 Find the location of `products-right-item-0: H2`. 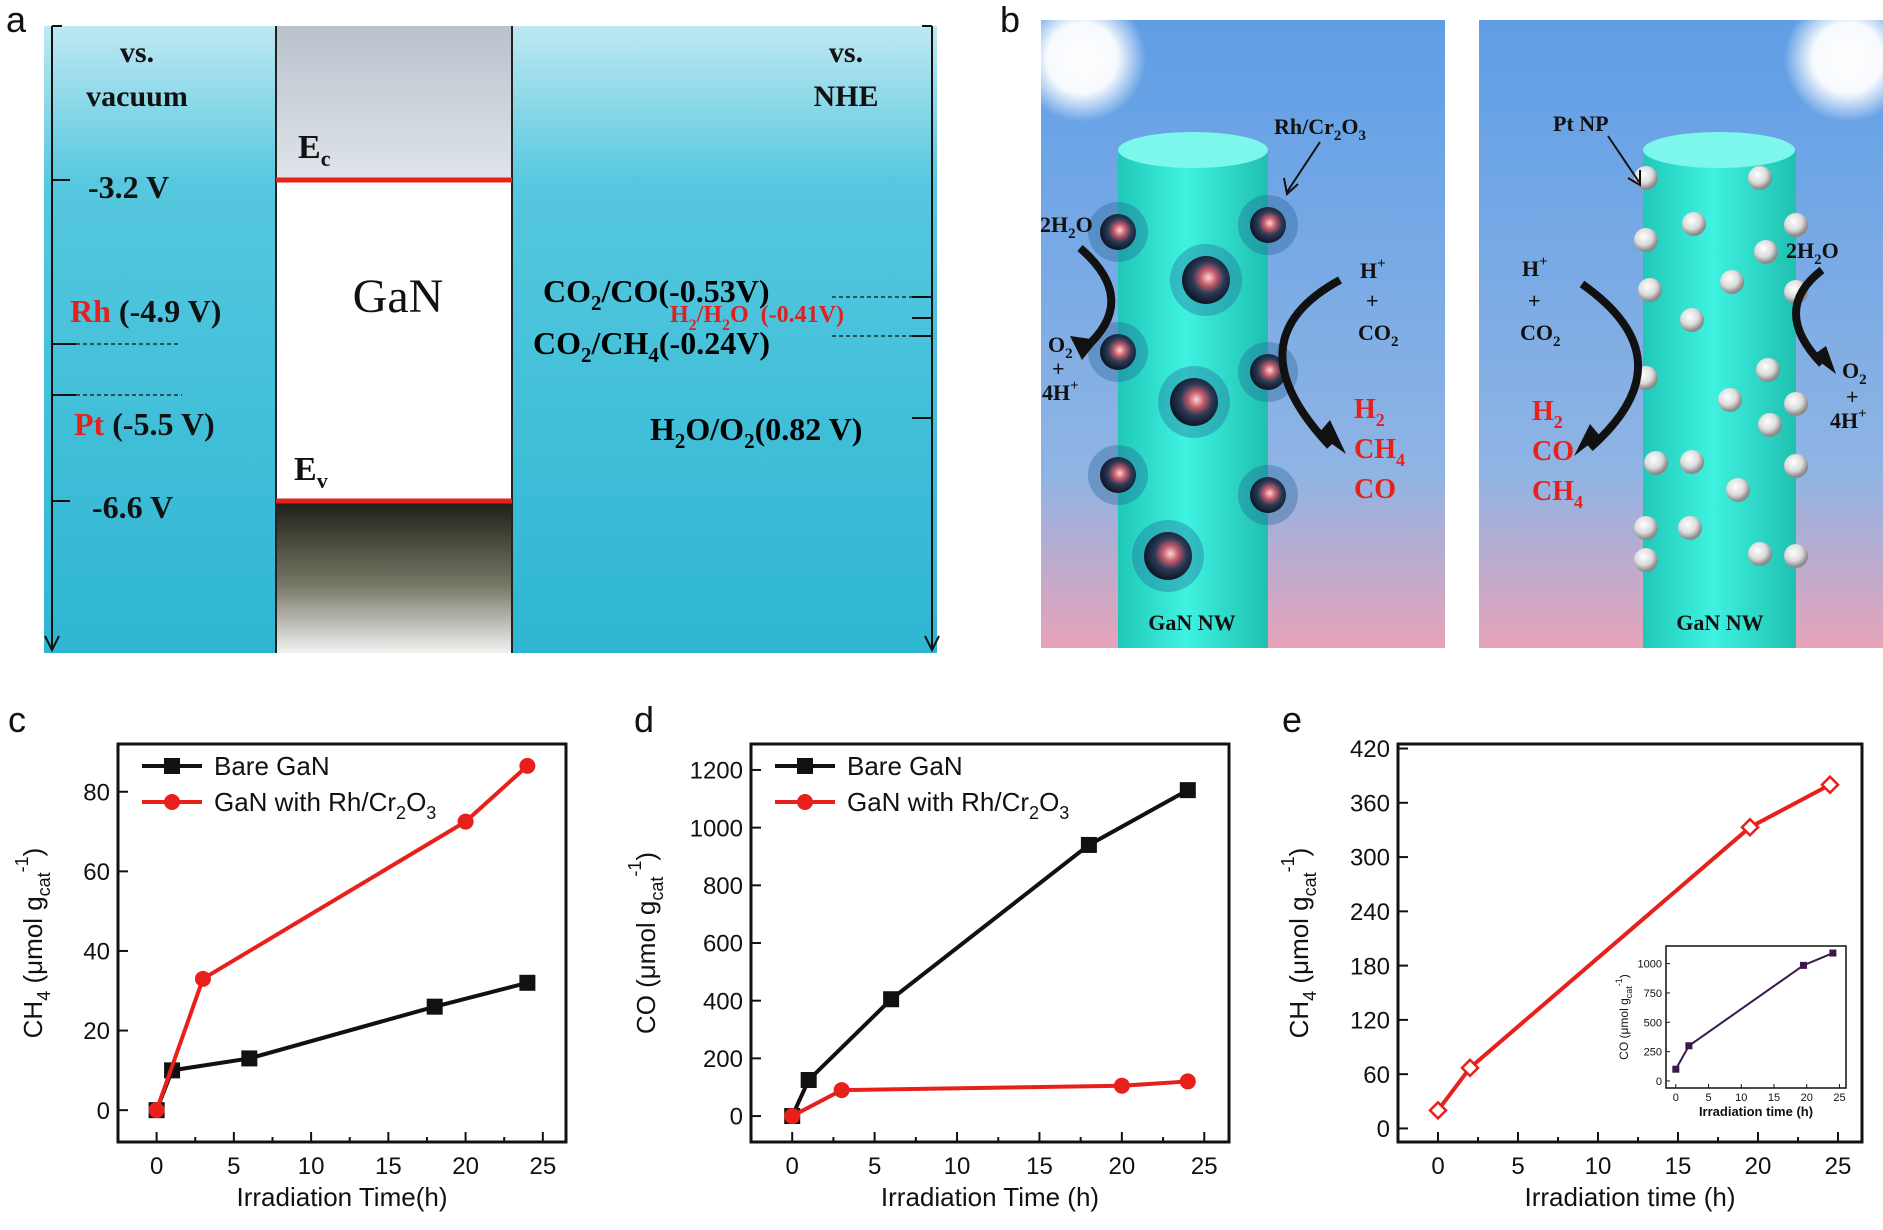

products-right-item-0: H2 is located at coordinates (1547, 414).